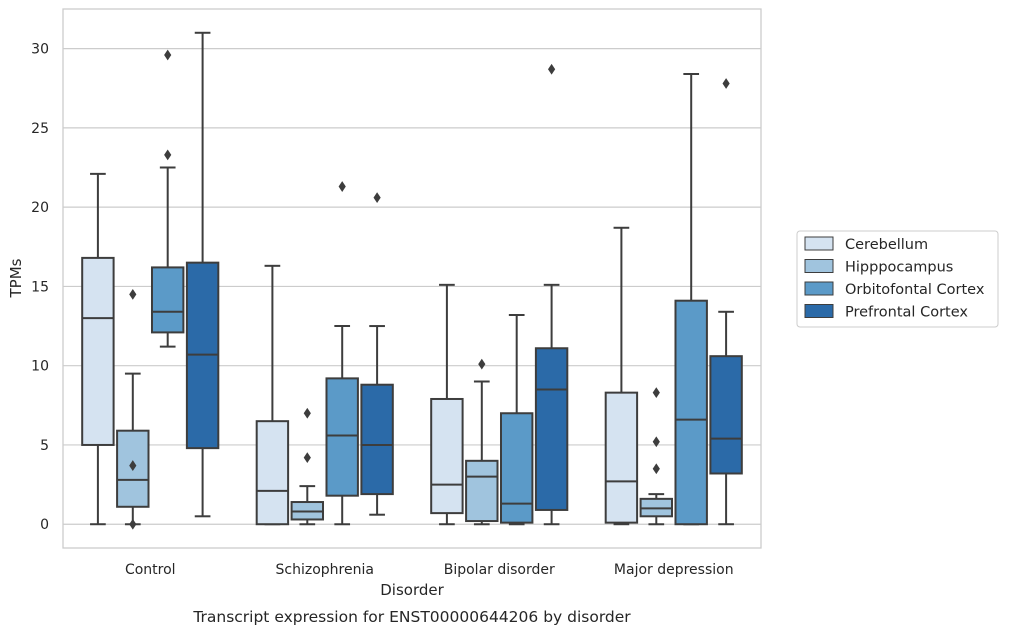  I want to click on y-tick-label: 30, so click(40, 50).